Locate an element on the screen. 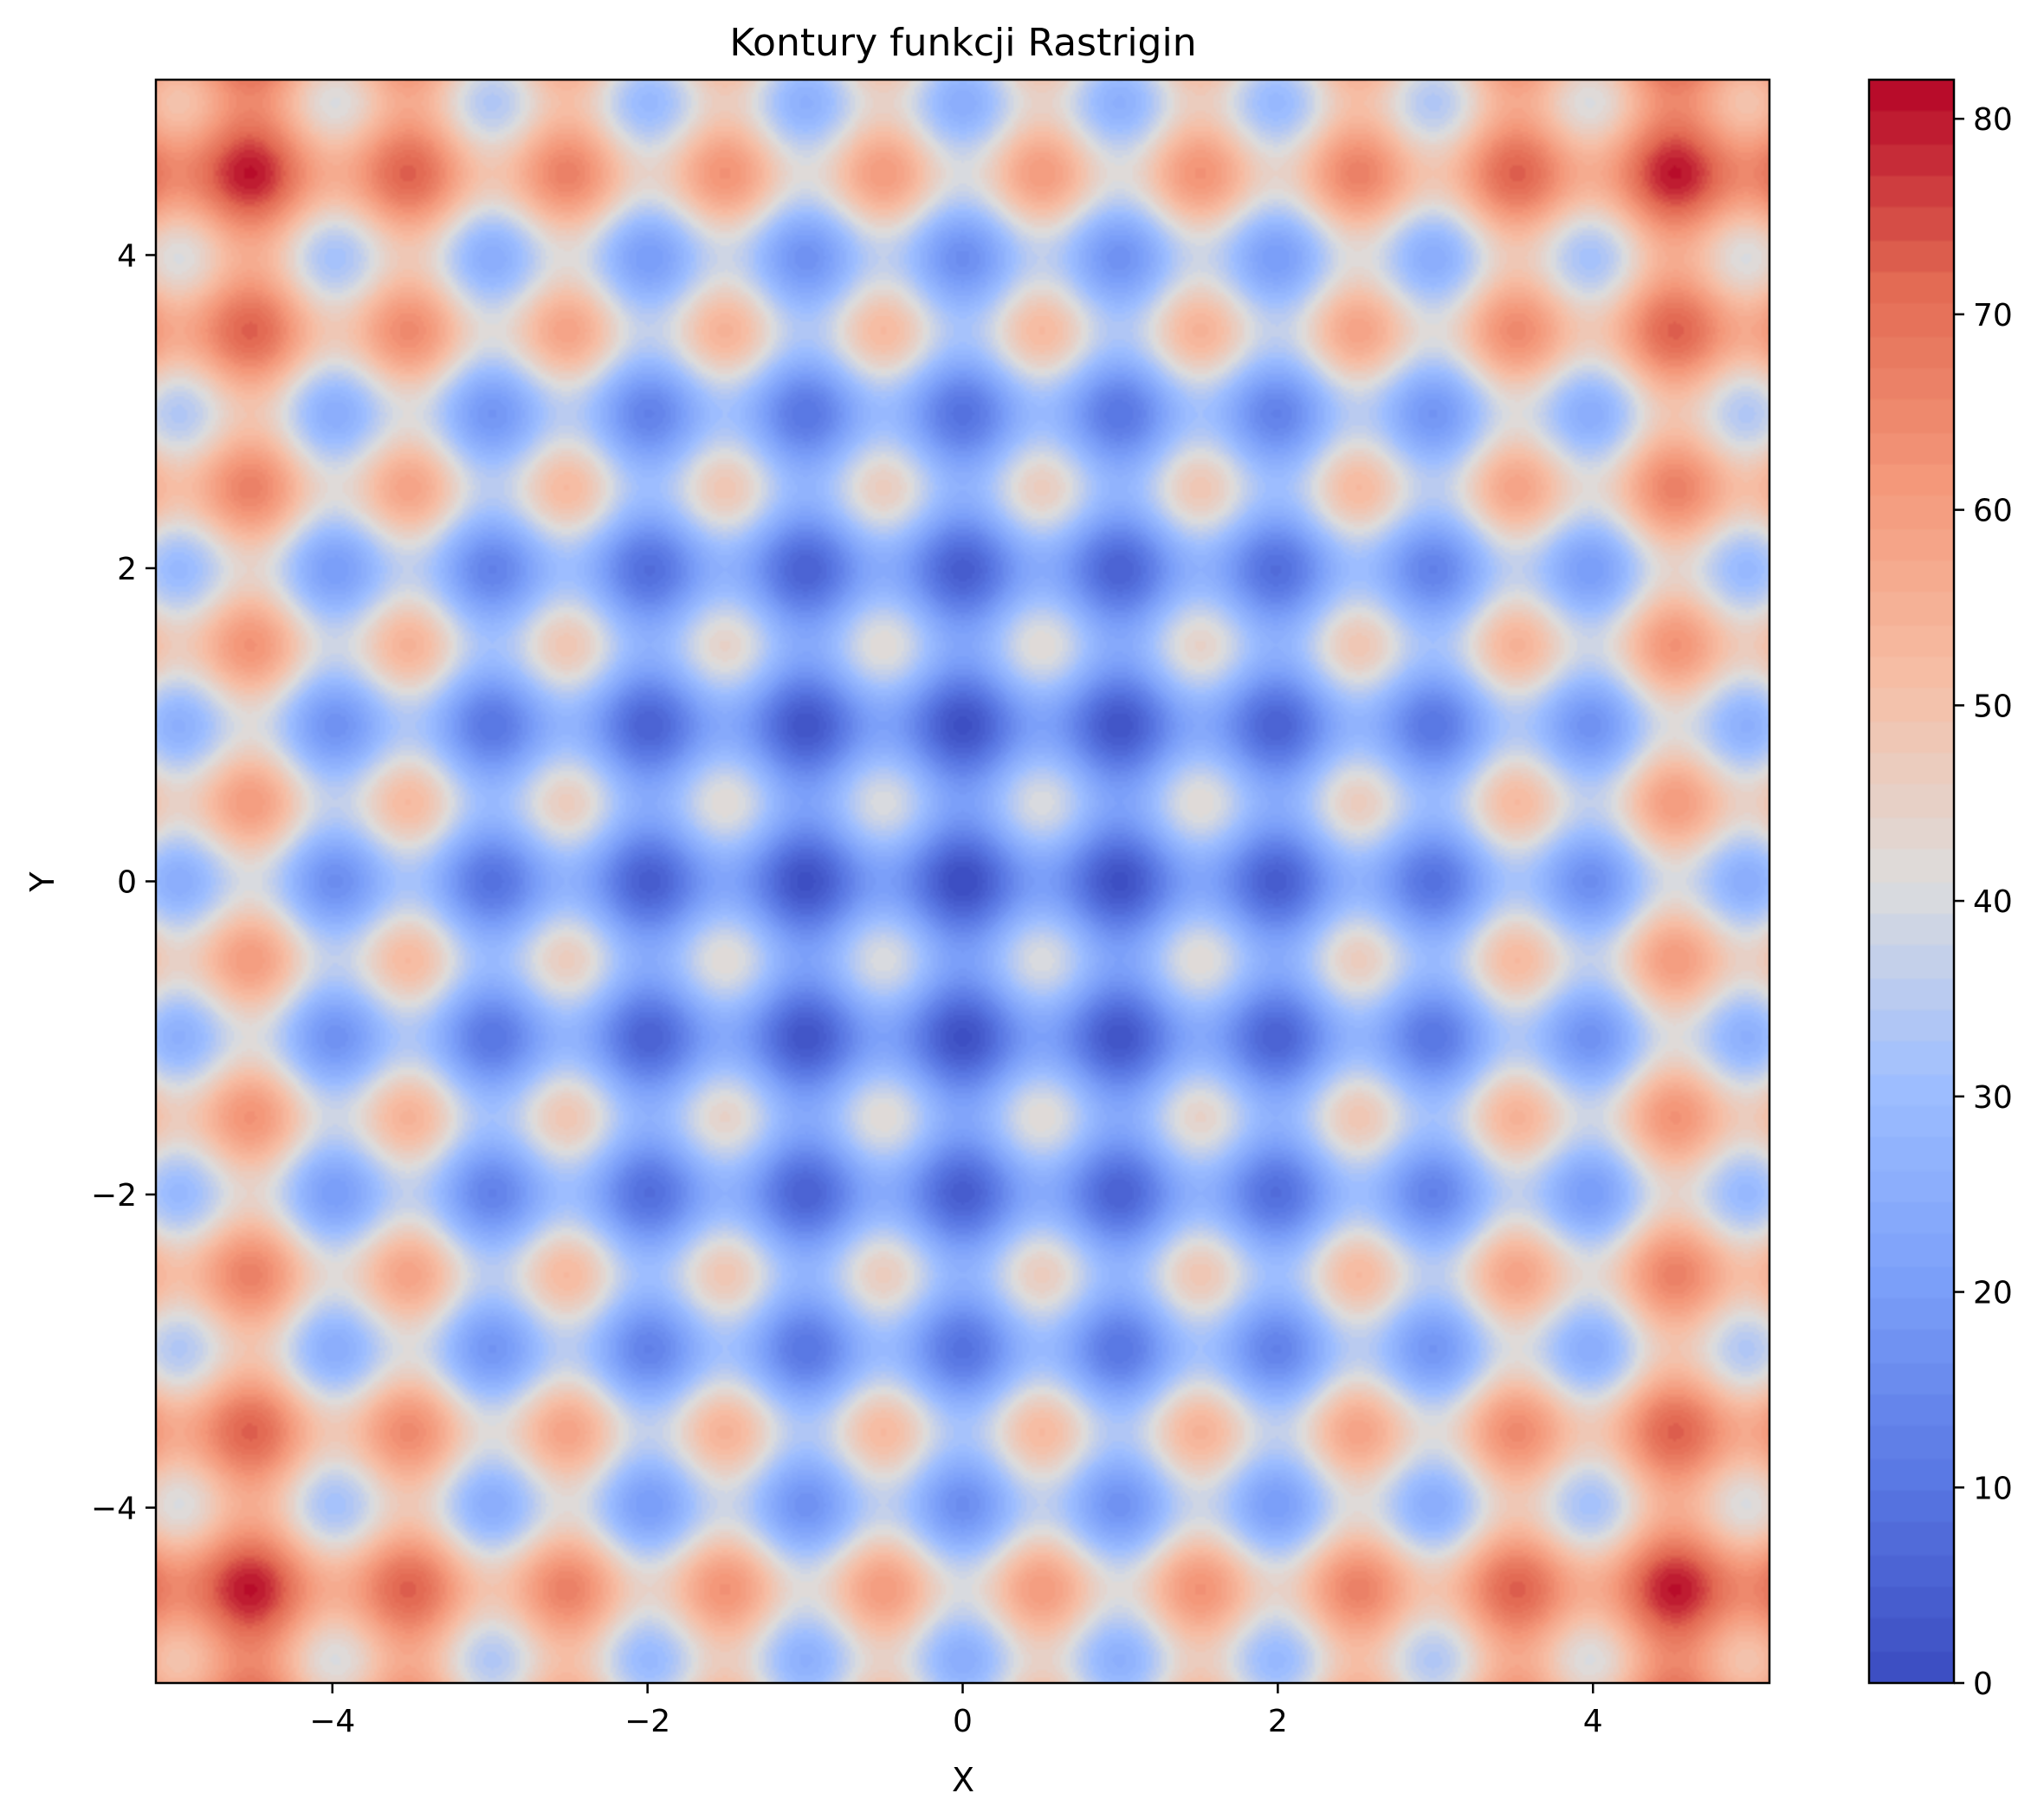  colorbar-tick-label: 50 is located at coordinates (1993, 706).